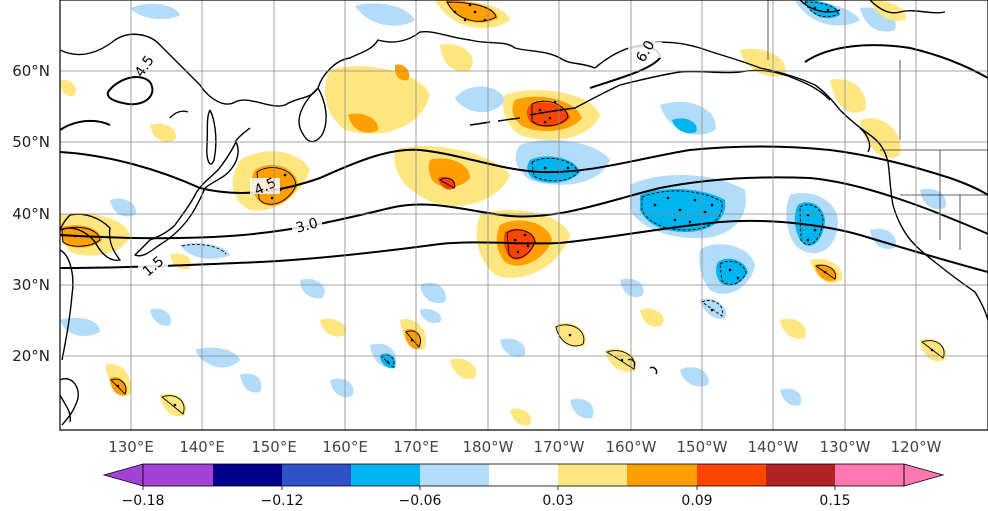 This screenshot has height=511, width=988. I want to click on contour-label-3-0: 3.0, so click(307, 225).